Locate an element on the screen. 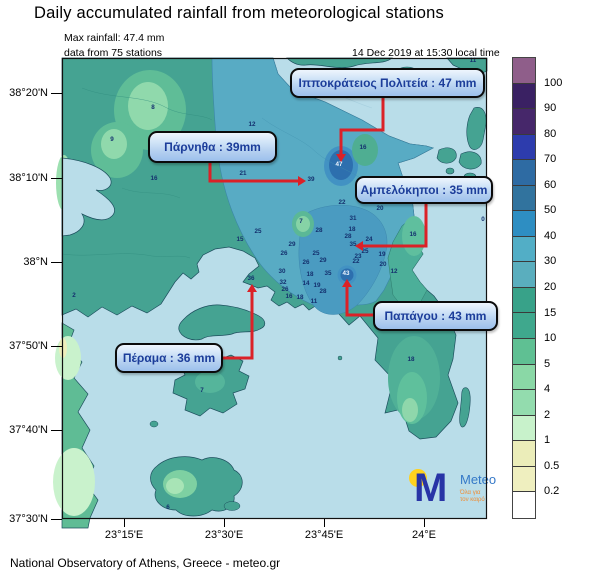 The height and width of the screenshot is (572, 600). x-axis-label: 23°15'E is located at coordinates (124, 535).